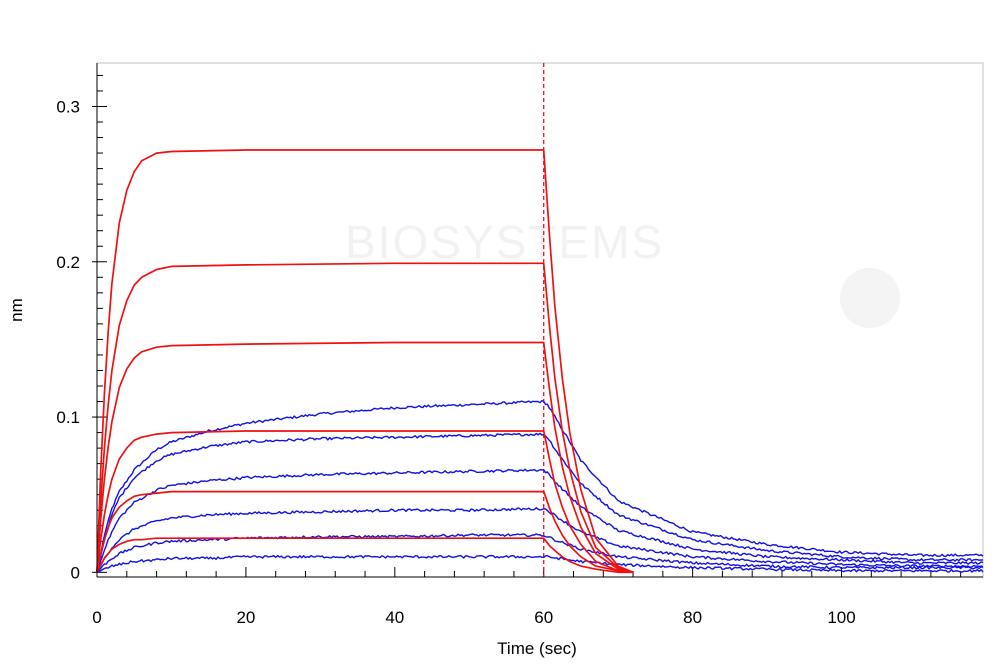 The image size is (1000, 669). What do you see at coordinates (870, 298) in the screenshot?
I see `watermark-dot` at bounding box center [870, 298].